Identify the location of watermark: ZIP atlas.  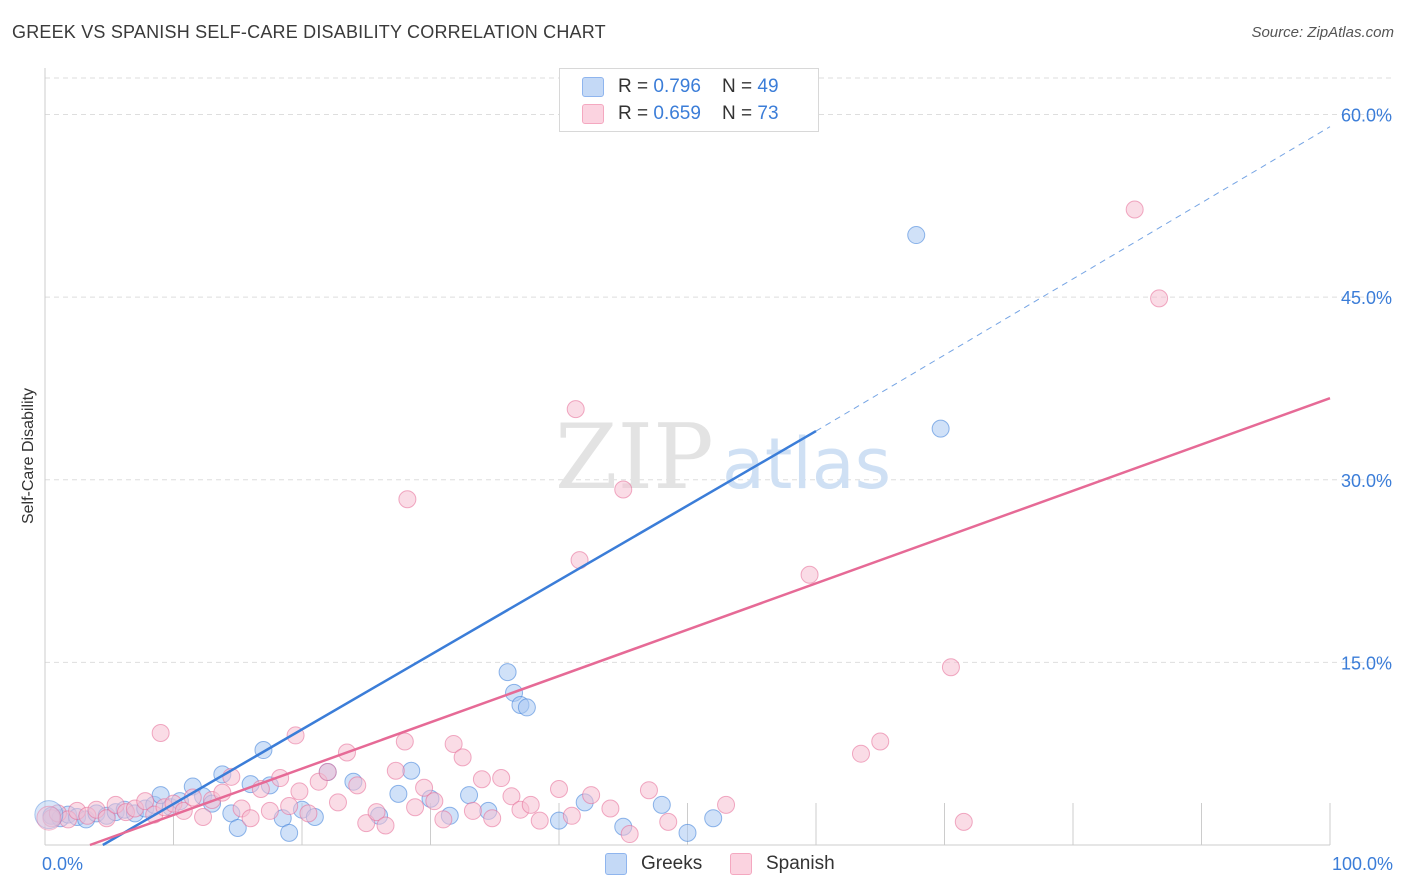
(723, 457).